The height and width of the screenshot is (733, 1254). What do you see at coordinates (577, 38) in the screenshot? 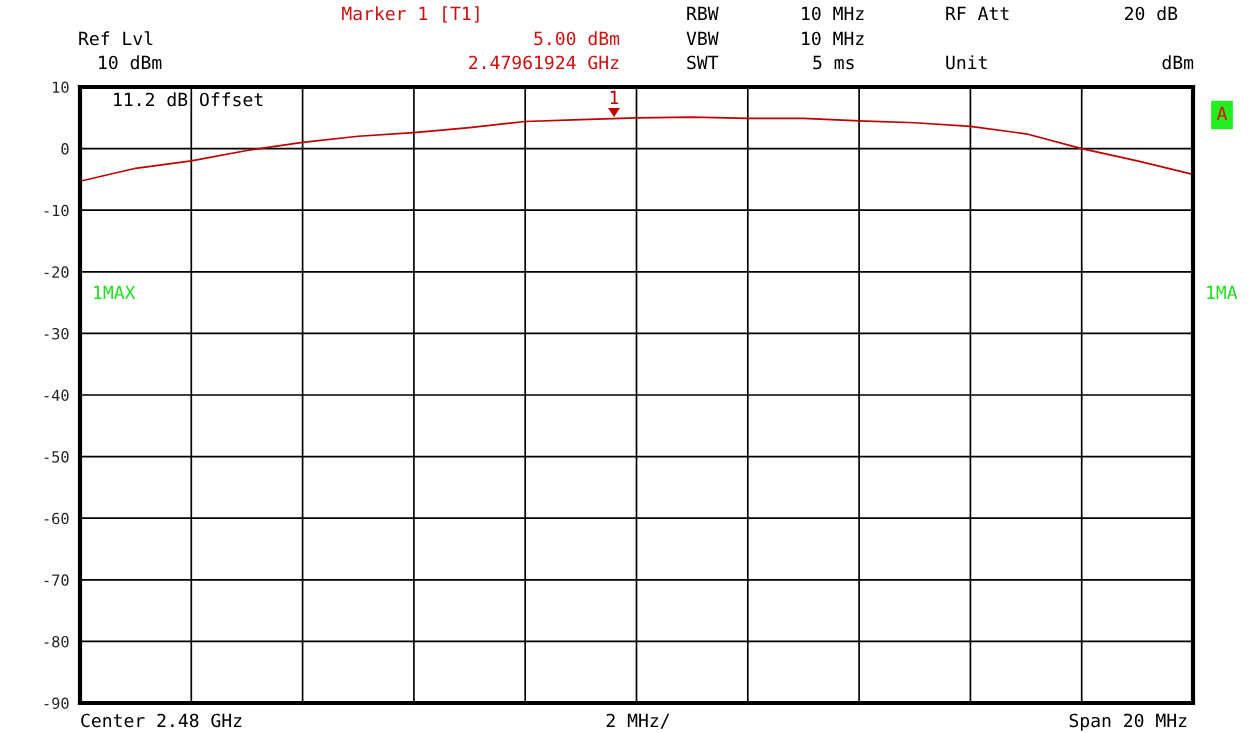
I see `text: 5.00 dBm` at bounding box center [577, 38].